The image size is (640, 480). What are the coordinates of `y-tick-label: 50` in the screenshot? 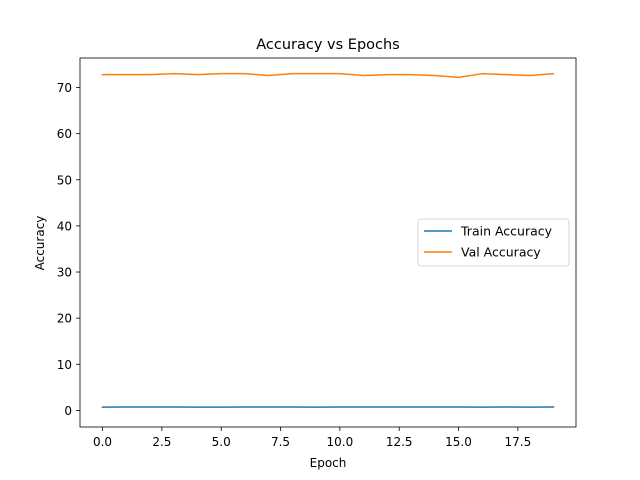 It's located at (64, 180).